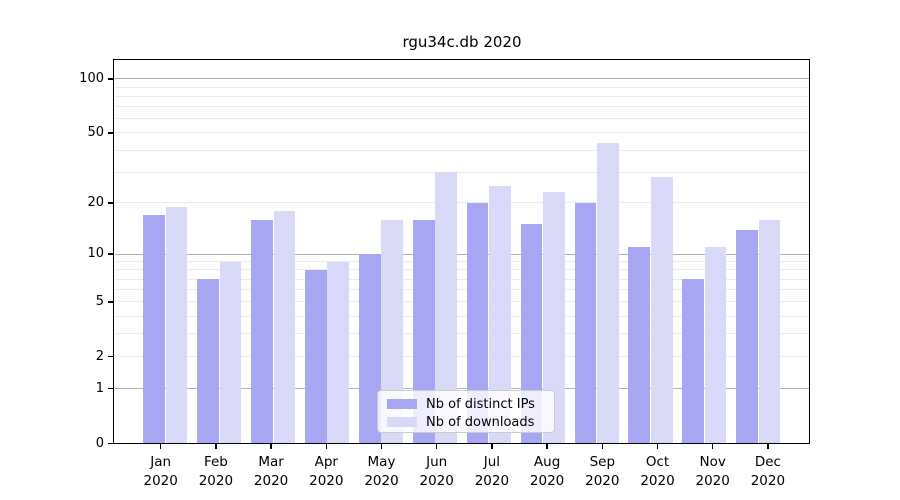  What do you see at coordinates (216, 446) in the screenshot?
I see `x-tick-feb` at bounding box center [216, 446].